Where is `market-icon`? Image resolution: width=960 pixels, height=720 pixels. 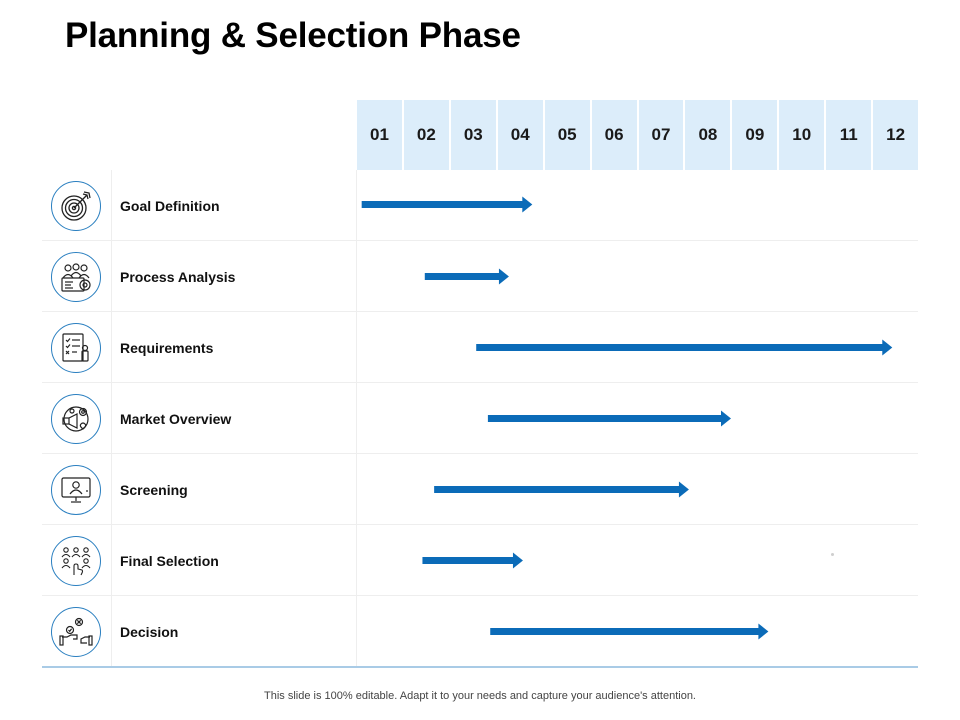
market-icon is located at coordinates (76, 419).